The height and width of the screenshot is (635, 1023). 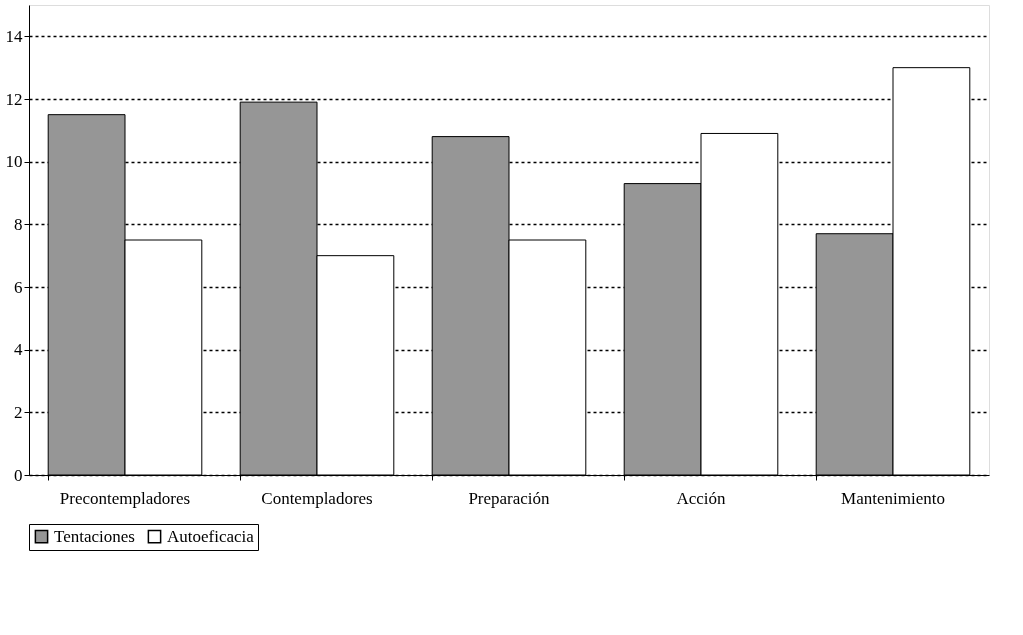 What do you see at coordinates (18, 224) in the screenshot?
I see `y-tick-label: 8` at bounding box center [18, 224].